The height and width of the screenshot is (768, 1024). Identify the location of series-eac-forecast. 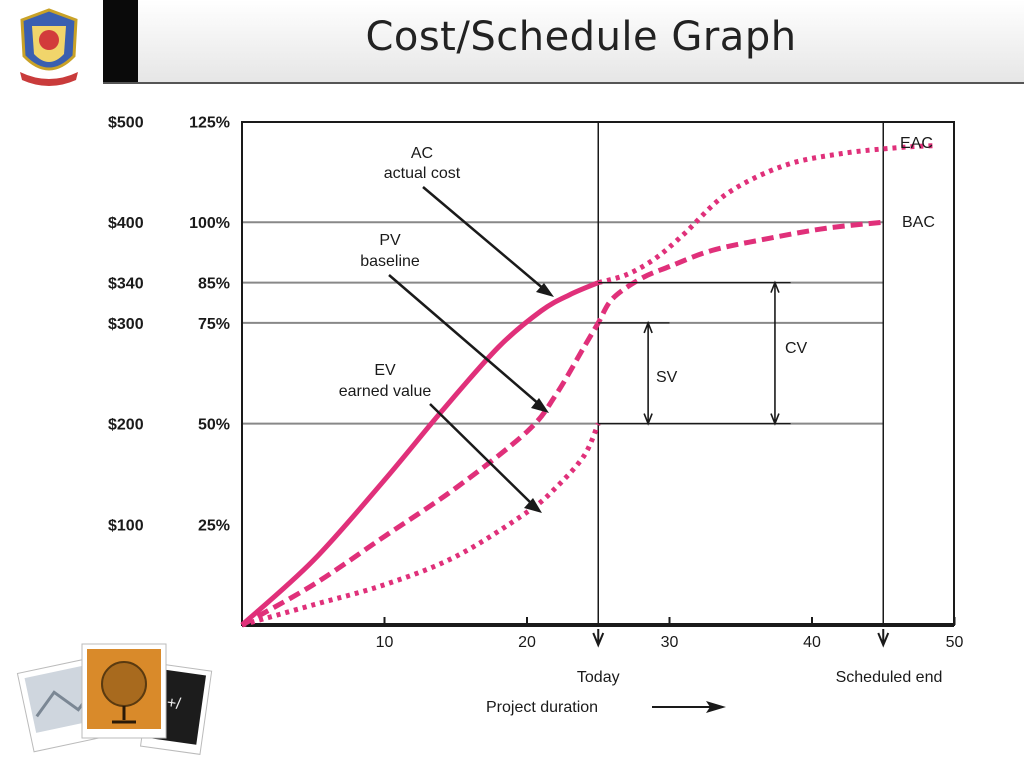
(765, 214).